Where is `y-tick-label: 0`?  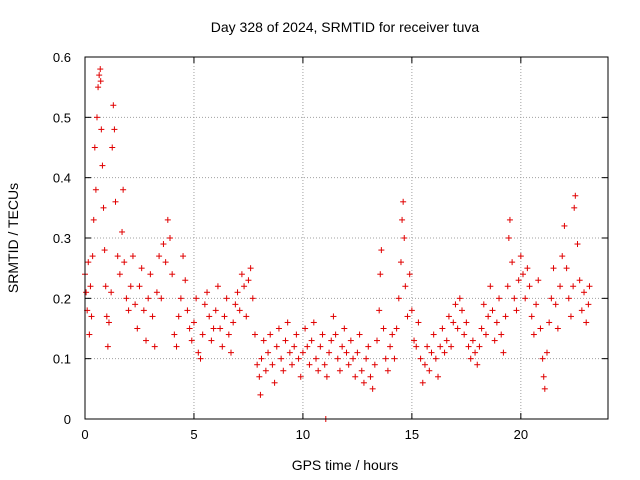 y-tick-label: 0 is located at coordinates (67, 419).